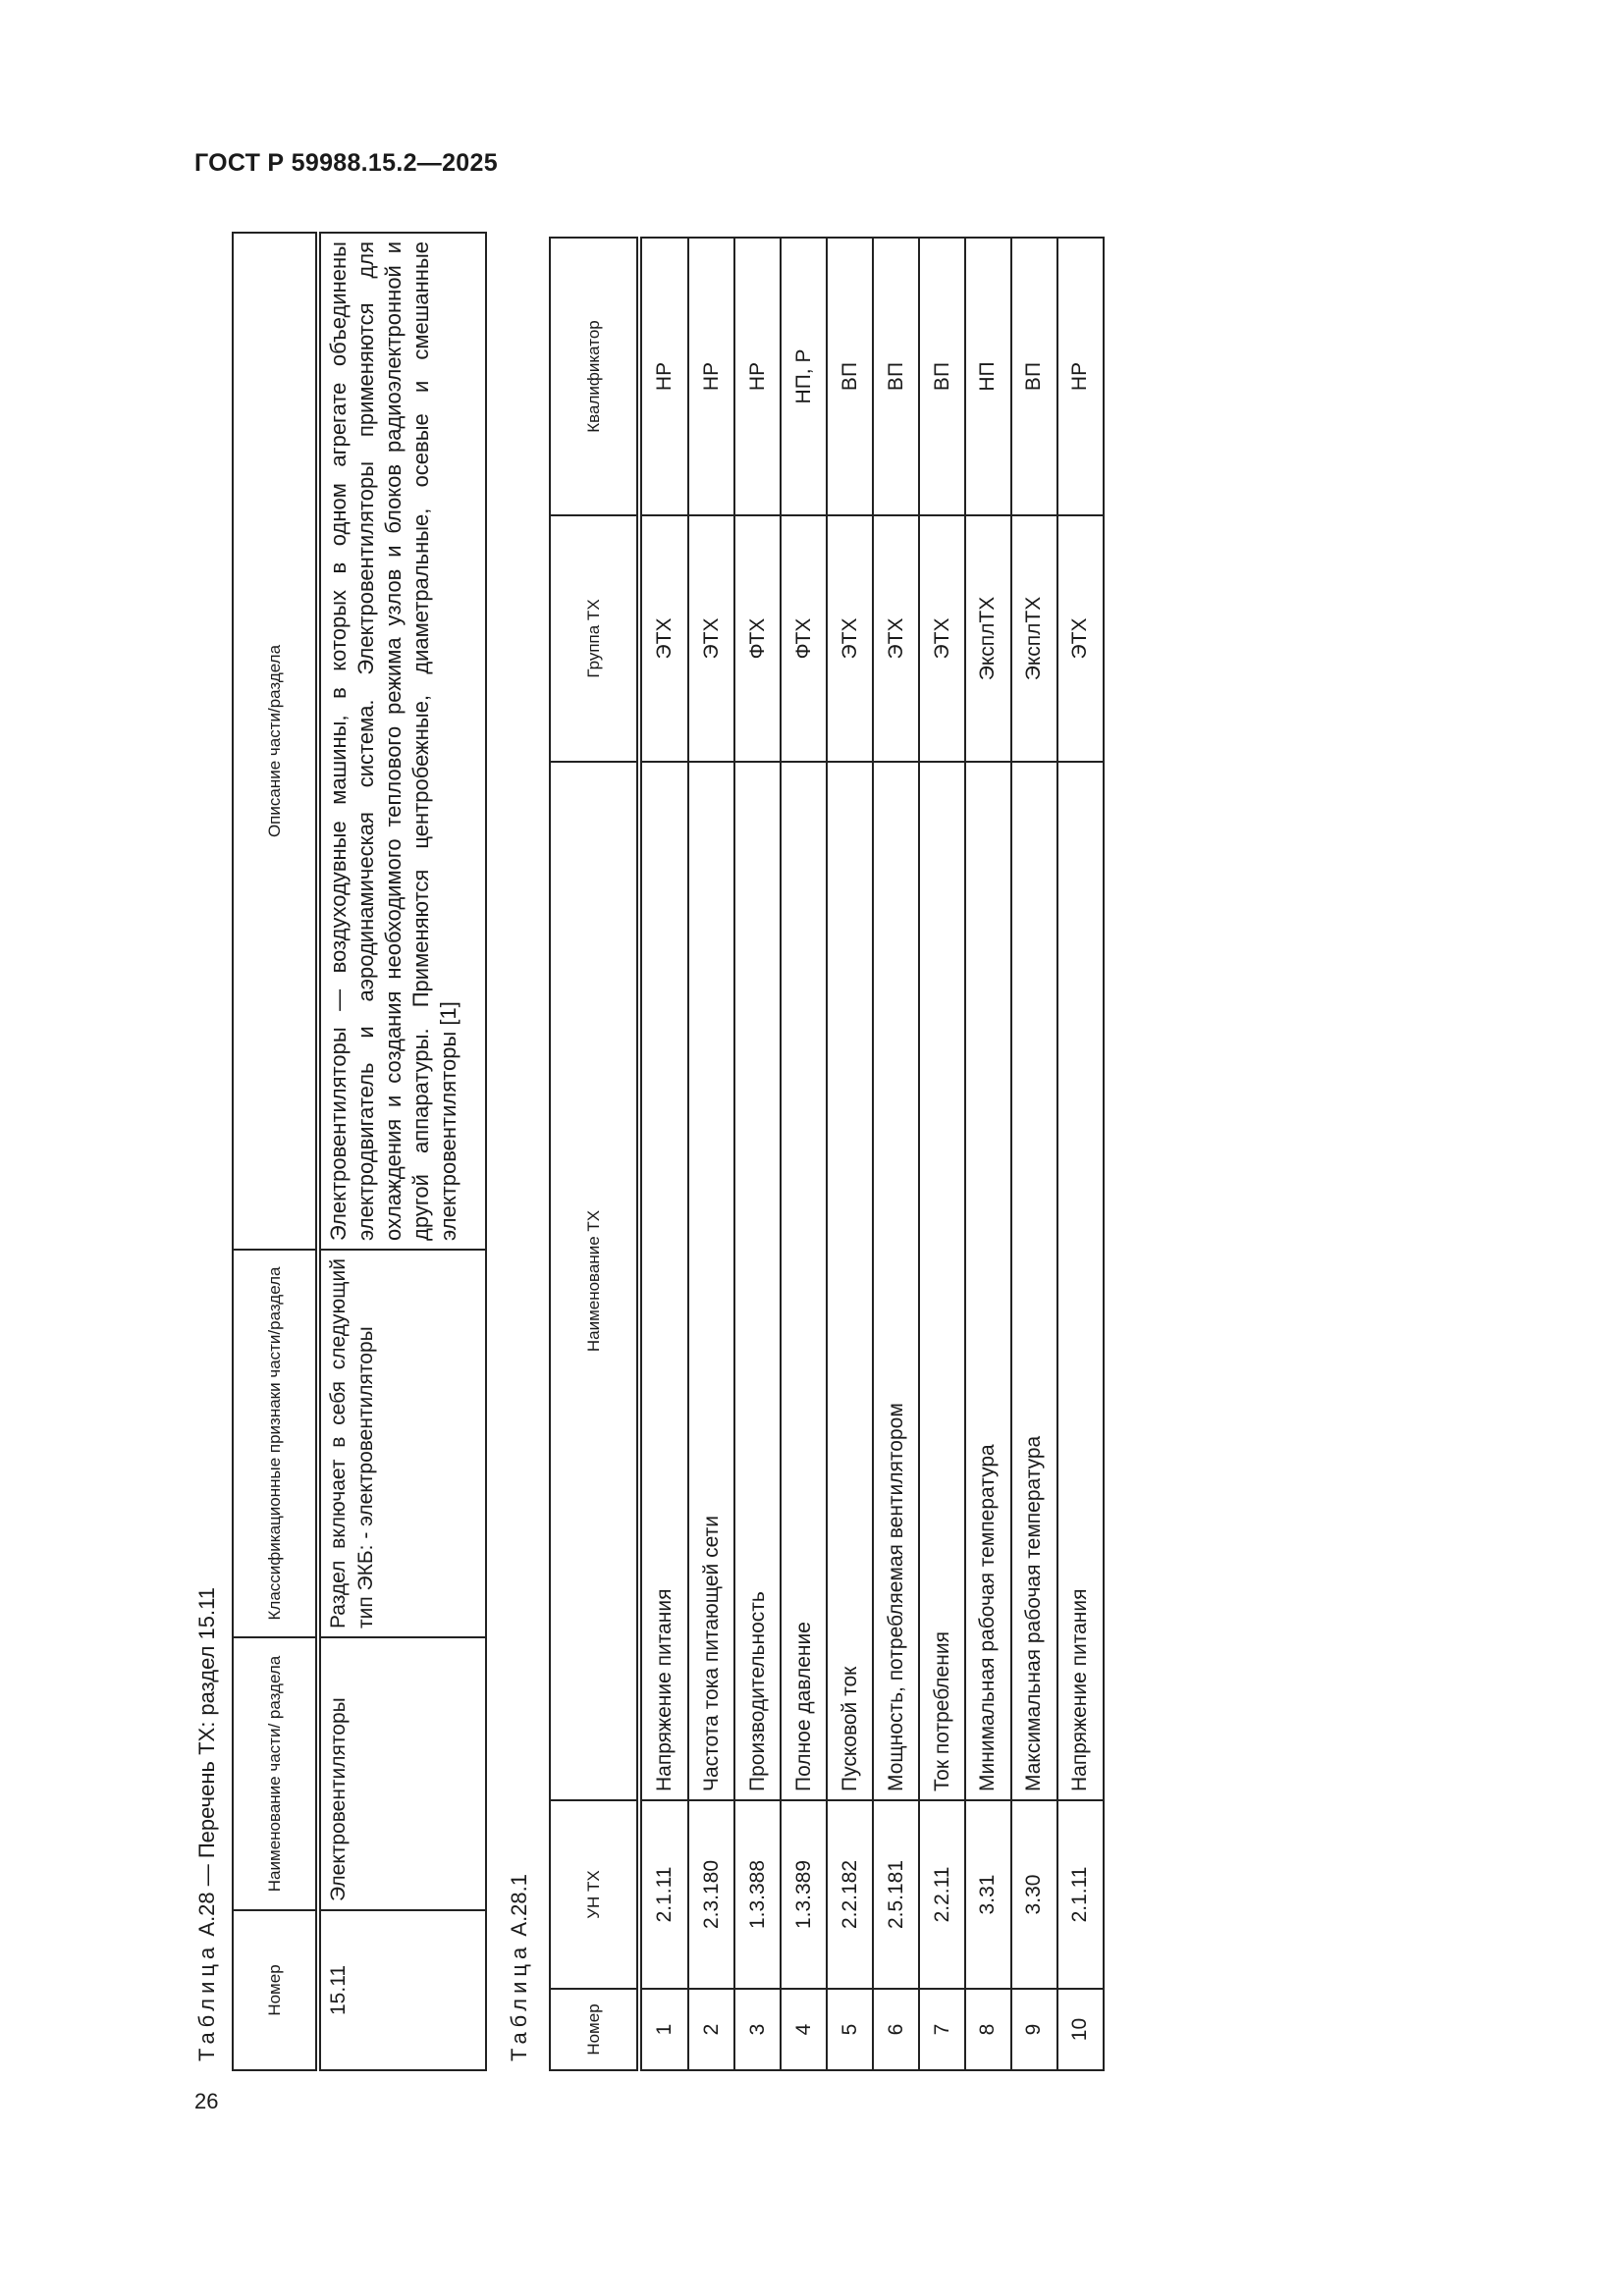 Image resolution: width=1624 pixels, height=2296 pixels. Describe the element at coordinates (804, 376) in the screenshot. I see `qualifier: НП, Р` at that location.